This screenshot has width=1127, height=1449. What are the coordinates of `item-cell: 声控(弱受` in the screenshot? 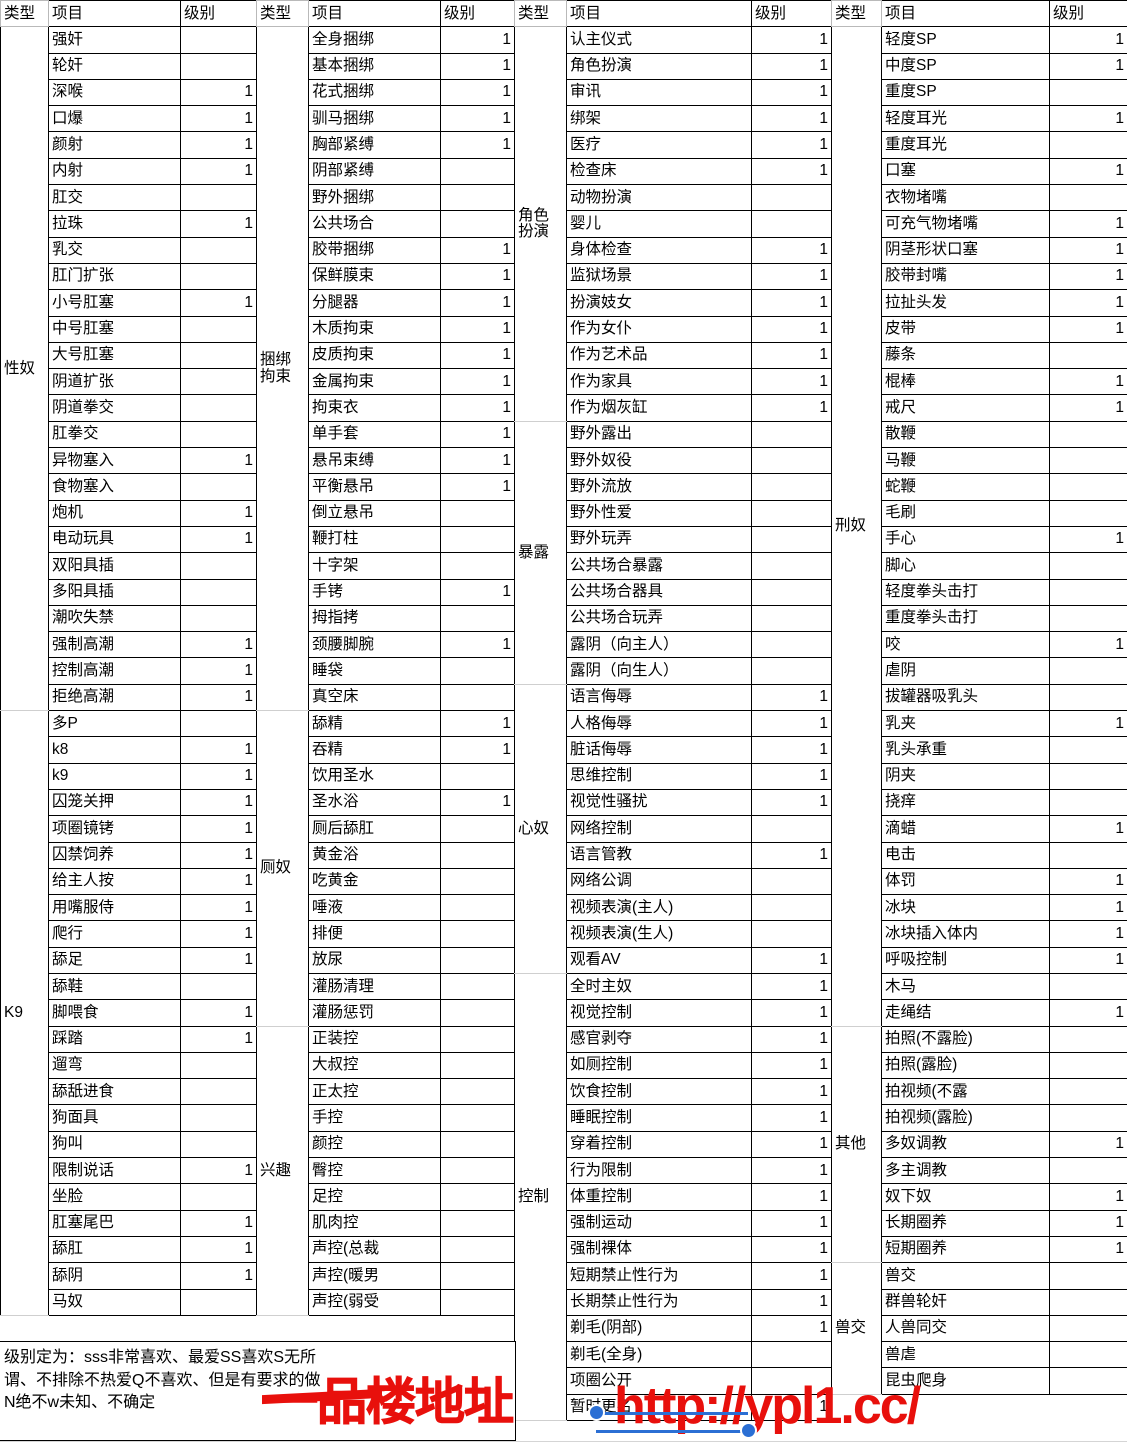 It's located at (375, 1302).